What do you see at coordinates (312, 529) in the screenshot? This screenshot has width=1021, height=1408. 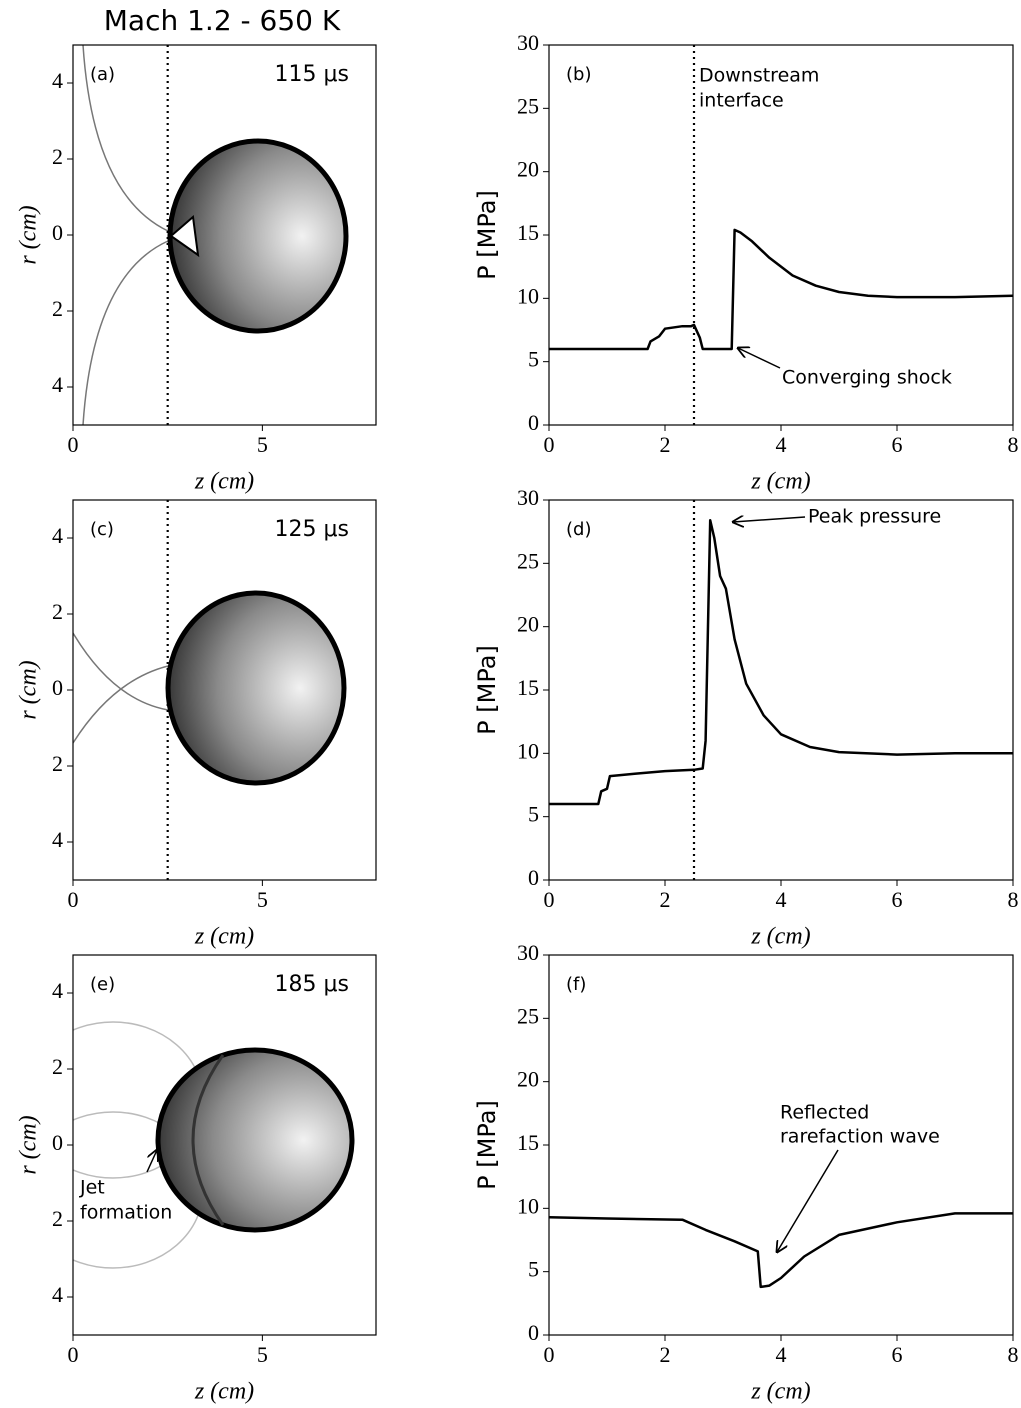 I see `time-label: 125 μs` at bounding box center [312, 529].